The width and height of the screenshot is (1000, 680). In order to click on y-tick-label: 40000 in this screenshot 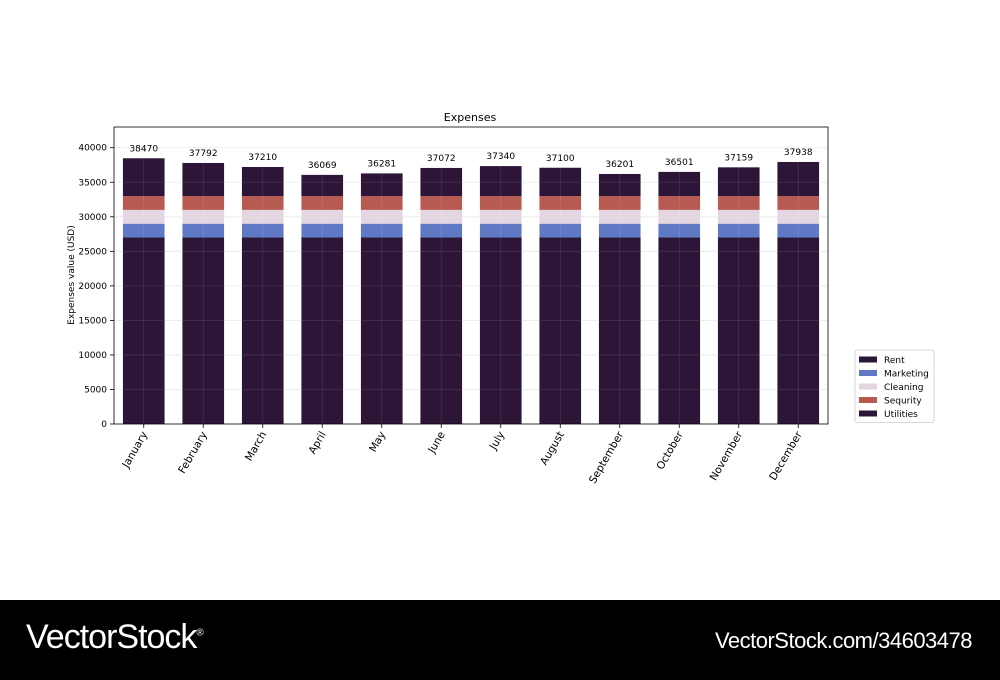, I will do `click(92, 149)`.